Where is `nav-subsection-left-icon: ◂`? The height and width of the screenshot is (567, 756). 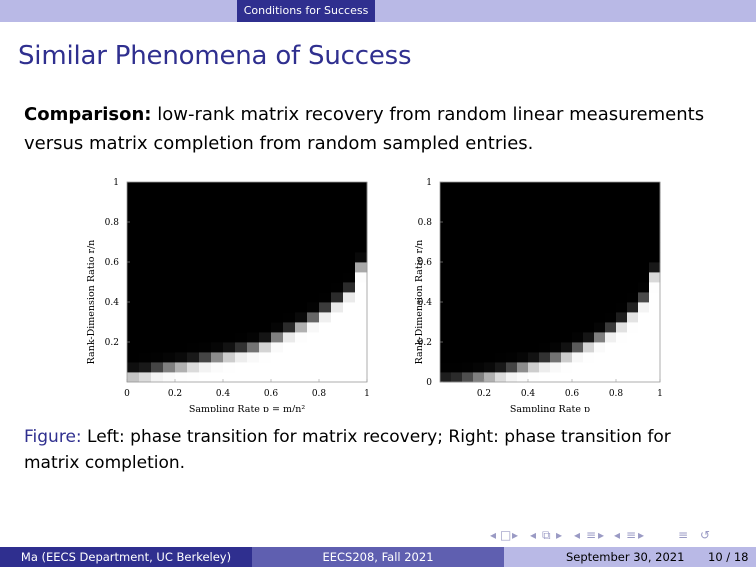
nav-subsection-left-icon: ◂ is located at coordinates (533, 535).